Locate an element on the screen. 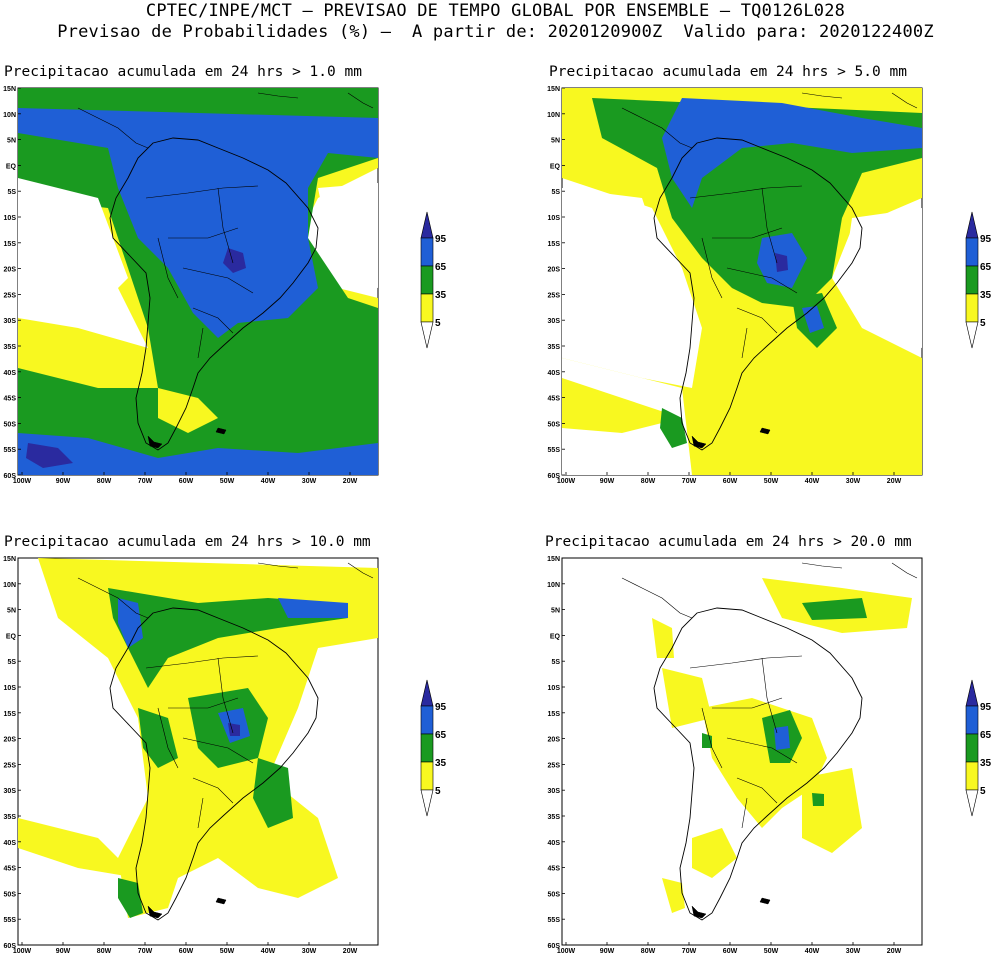  lat-tick-label: 40S is located at coordinates (554, 843).